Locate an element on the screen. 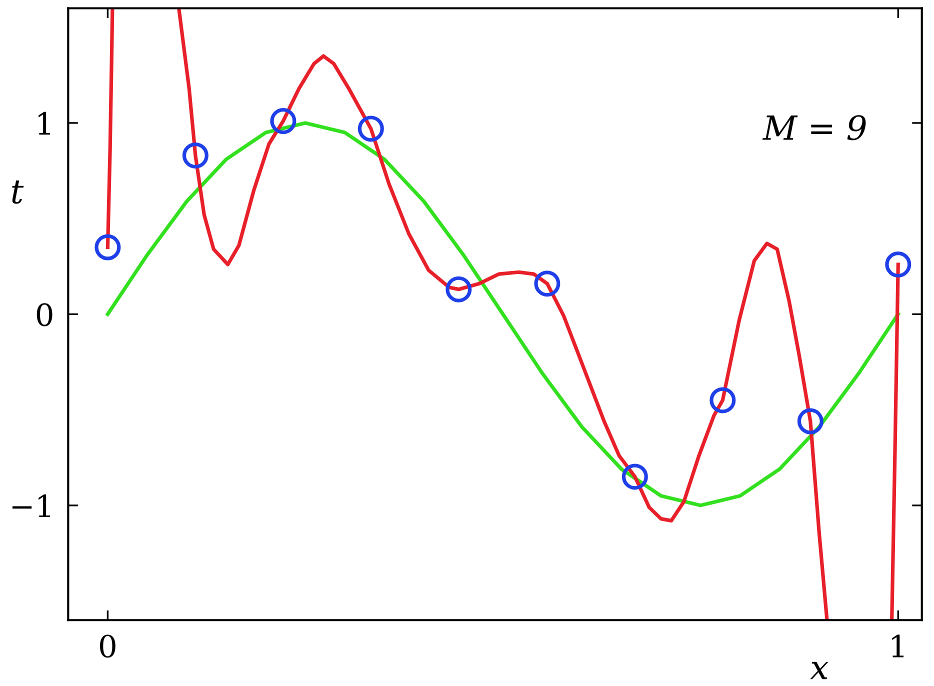 The height and width of the screenshot is (686, 934). y-tick-label: 1 is located at coordinates (44, 123).